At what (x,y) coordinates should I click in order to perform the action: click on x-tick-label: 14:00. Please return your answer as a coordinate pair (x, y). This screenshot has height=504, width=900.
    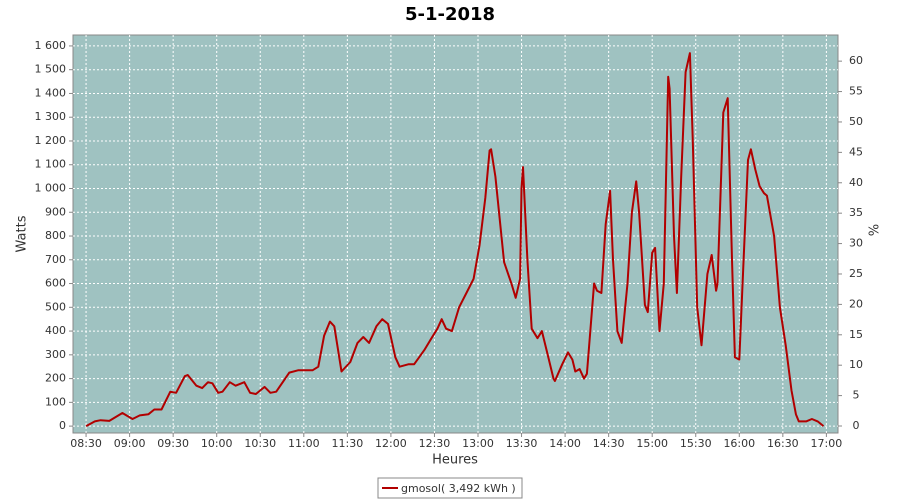
    Looking at the image, I should click on (565, 443).